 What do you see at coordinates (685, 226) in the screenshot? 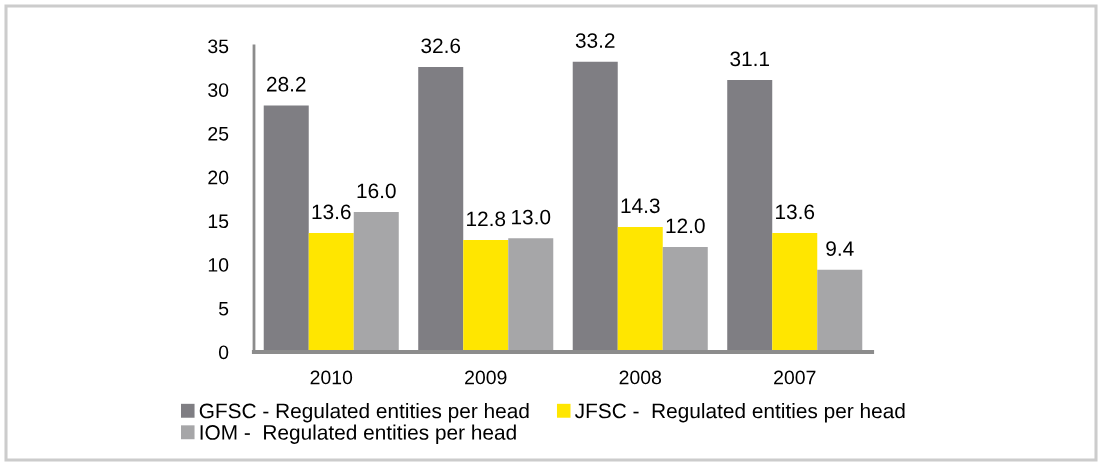
I see `data-label: 12.0` at bounding box center [685, 226].